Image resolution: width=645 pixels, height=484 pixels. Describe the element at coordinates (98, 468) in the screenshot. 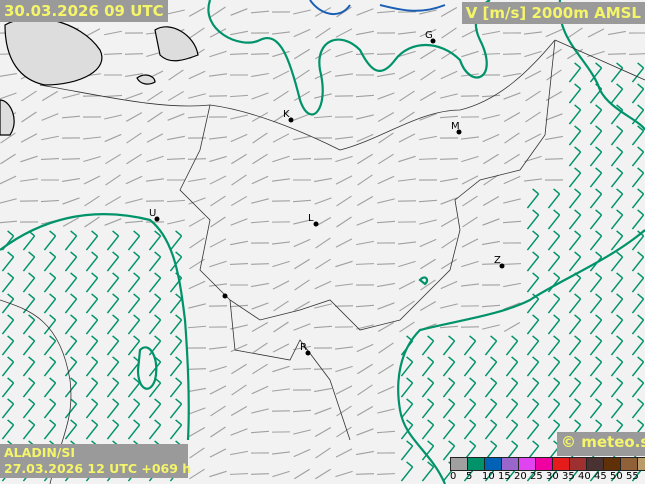

I see `model-run: 27.03.2026 12 UTC +069 h` at that location.